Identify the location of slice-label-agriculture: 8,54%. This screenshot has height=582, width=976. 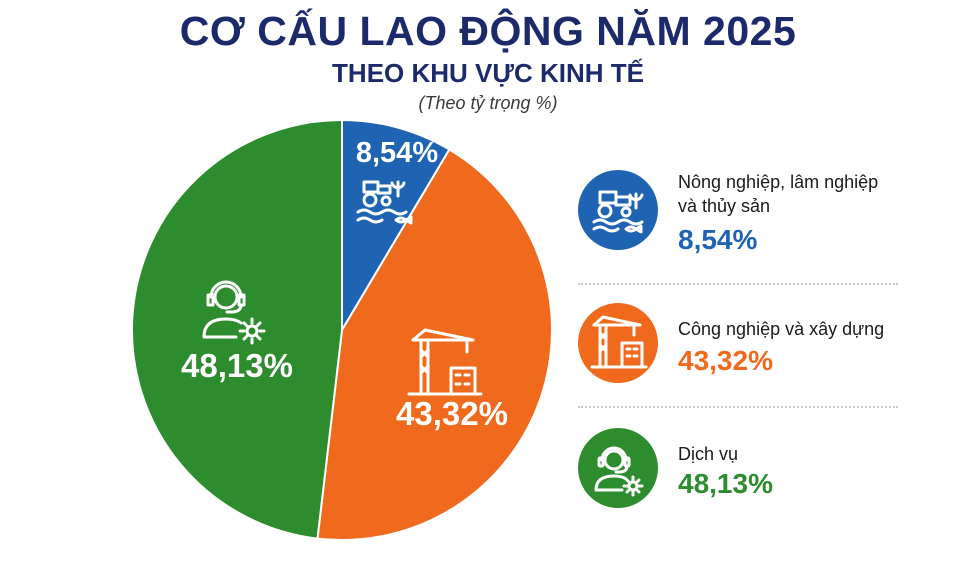
(397, 153).